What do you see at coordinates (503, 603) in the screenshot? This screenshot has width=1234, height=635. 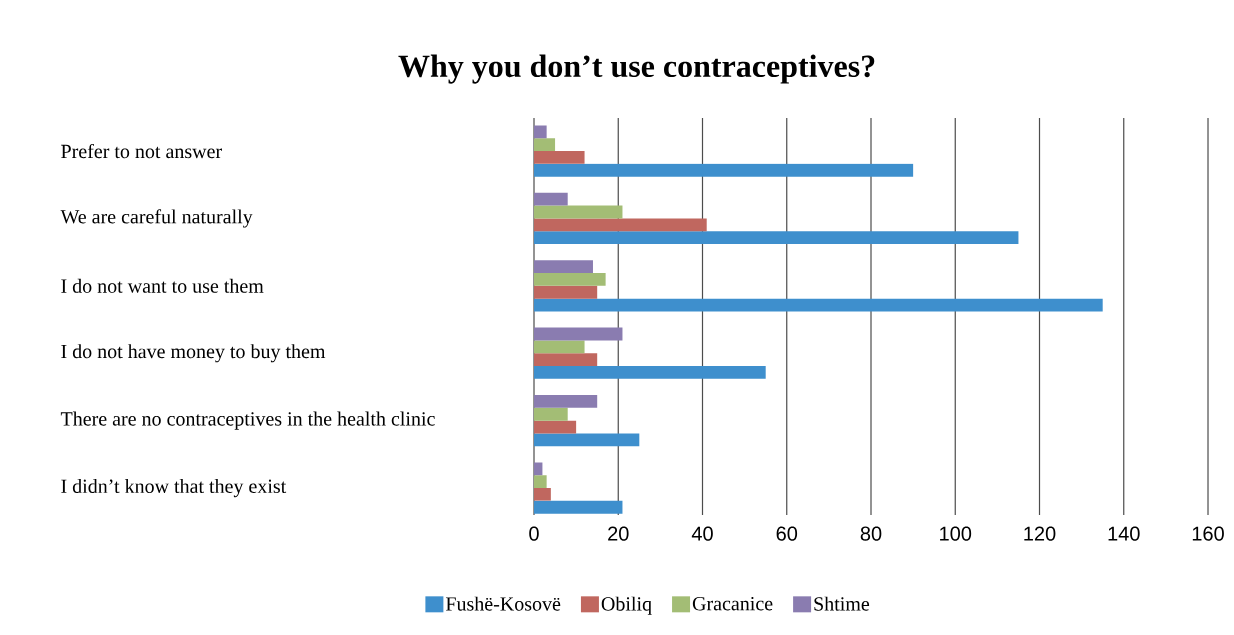 I see `legend-label: Fushë-Kosovë` at bounding box center [503, 603].